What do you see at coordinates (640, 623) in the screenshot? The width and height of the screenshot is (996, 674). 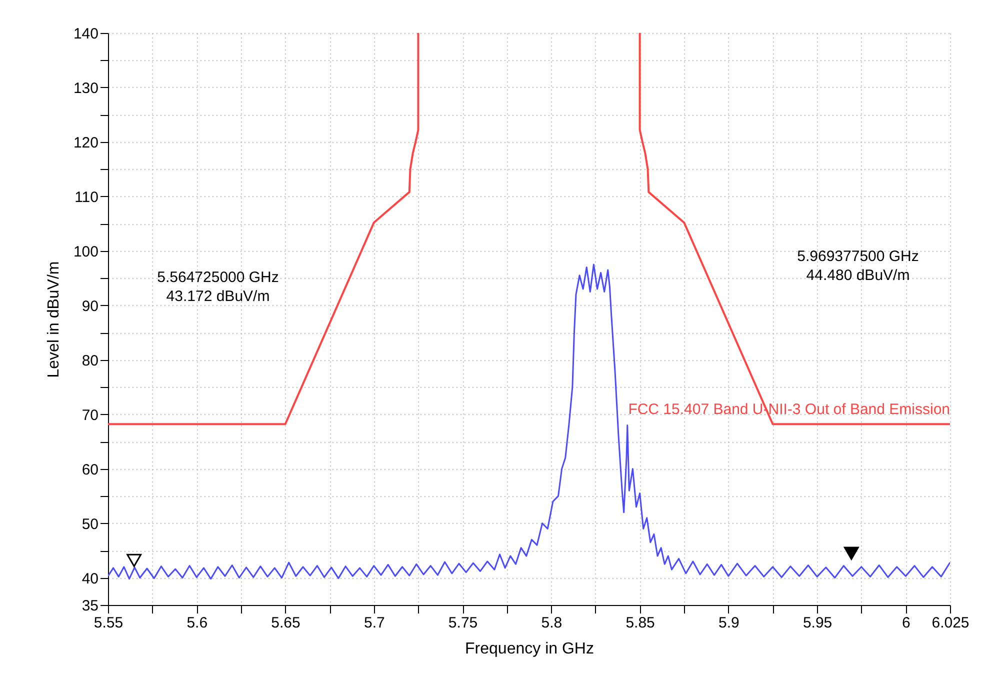 I see `x-tick-label: 5.85` at bounding box center [640, 623].